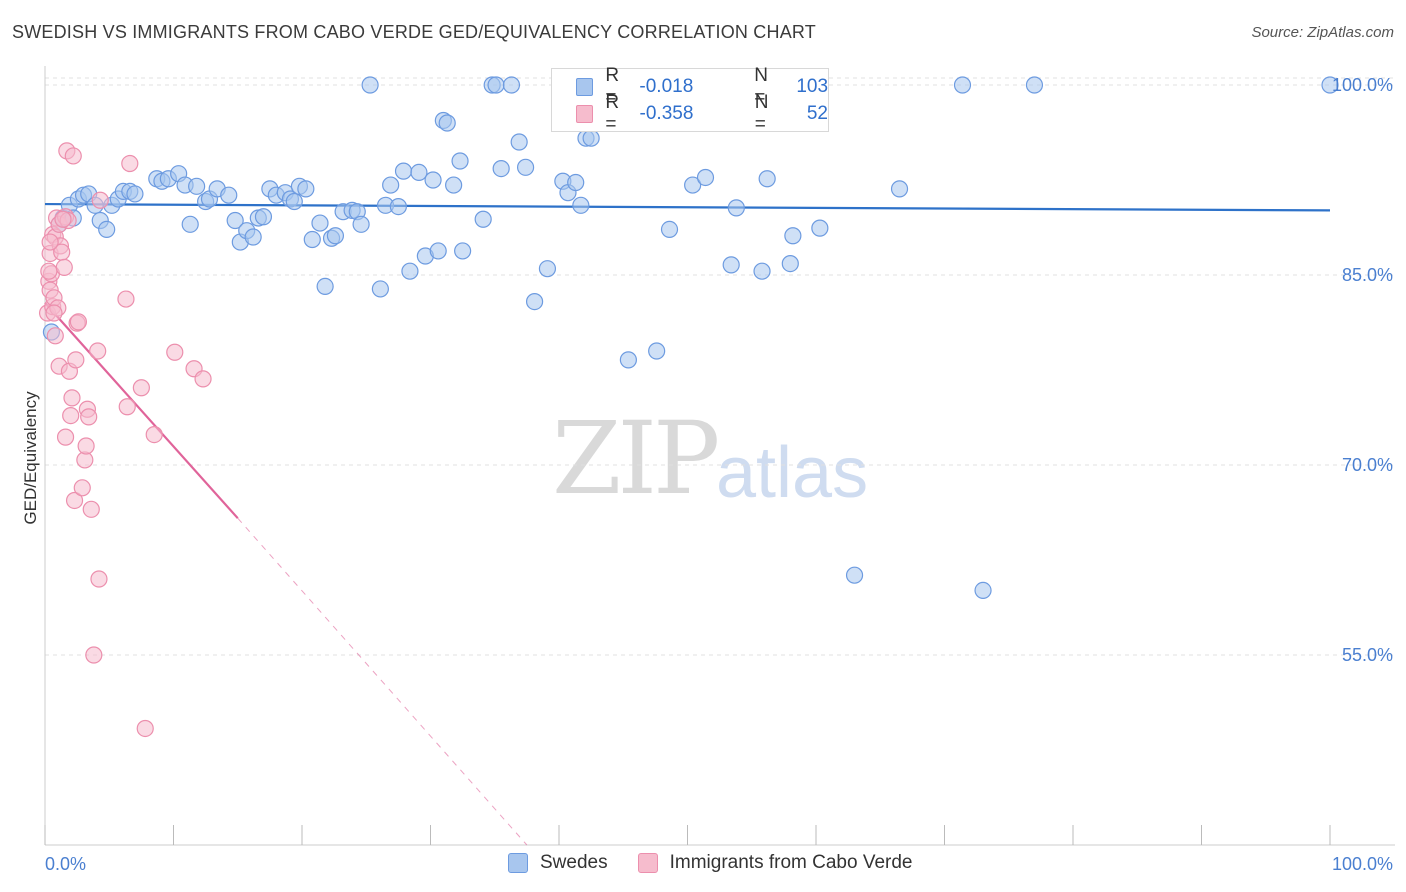  I want to click on legend-n-value: 103, so click(812, 86).